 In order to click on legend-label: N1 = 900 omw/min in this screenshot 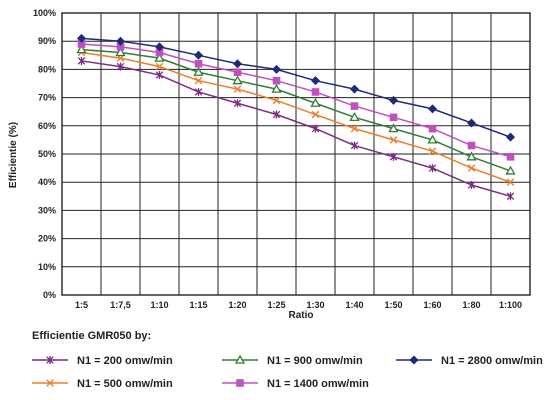, I will do `click(315, 361)`.